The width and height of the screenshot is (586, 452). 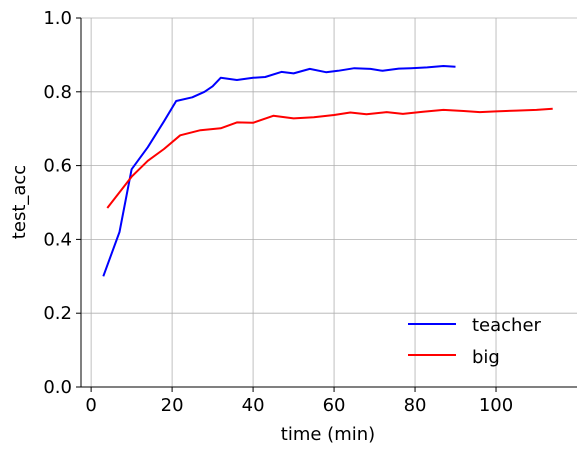 I want to click on legend-label-teacher: teacher, so click(x=507, y=325).